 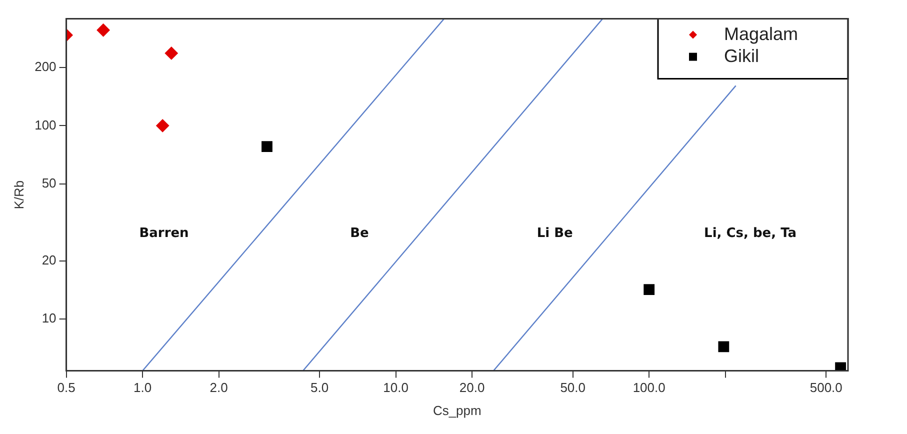 What do you see at coordinates (750, 233) in the screenshot?
I see `annotation: Li, Cs, be, Ta` at bounding box center [750, 233].